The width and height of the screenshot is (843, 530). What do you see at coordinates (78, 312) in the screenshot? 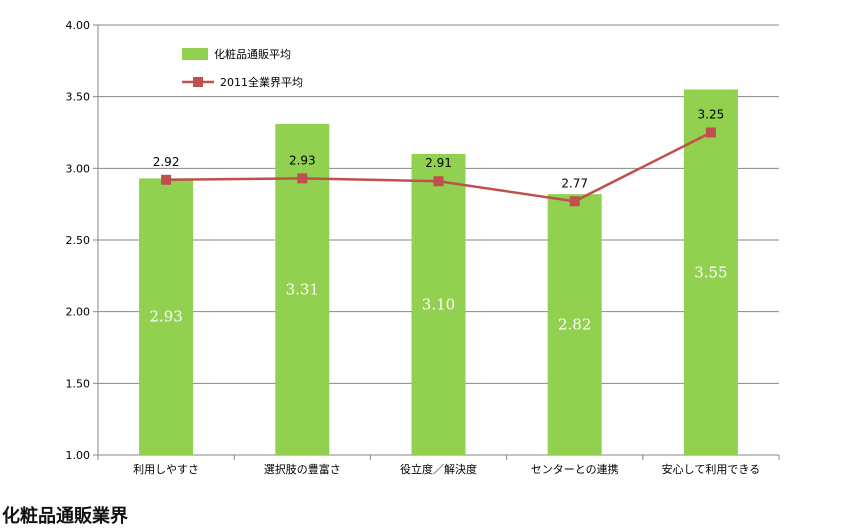
I see `y-tick-label: 2.00` at bounding box center [78, 312].